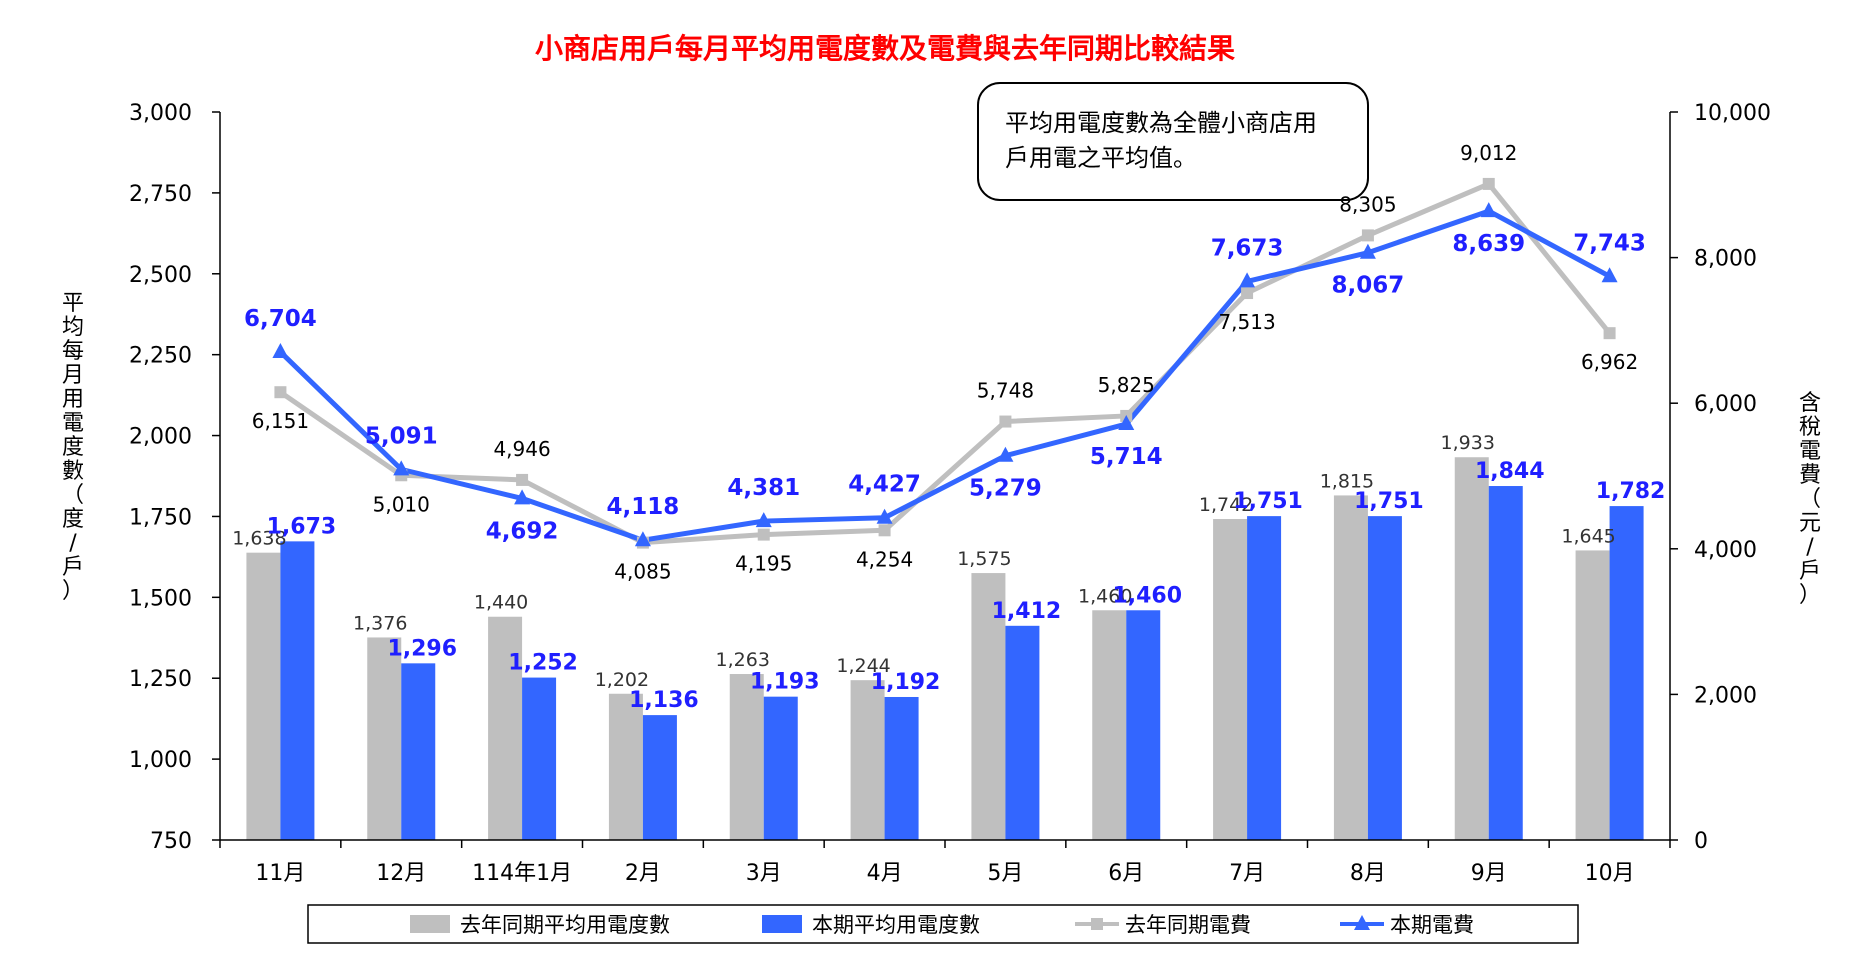 The width and height of the screenshot is (1860, 980). Describe the element at coordinates (863, 666) in the screenshot. I see `bar-prev-label: 1,244` at that location.